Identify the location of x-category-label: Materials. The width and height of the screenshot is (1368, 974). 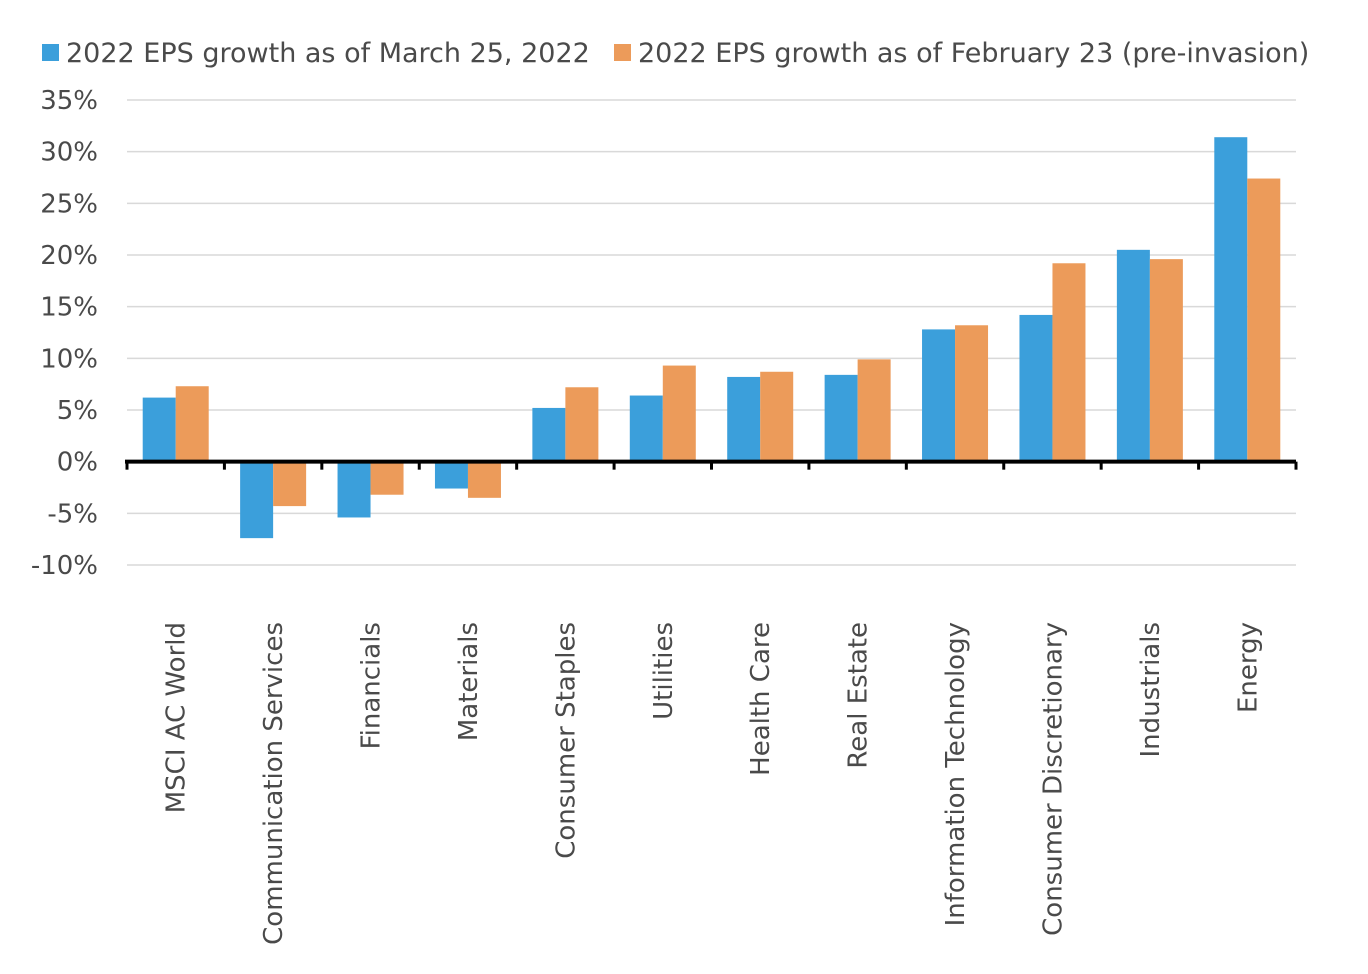
(469, 681).